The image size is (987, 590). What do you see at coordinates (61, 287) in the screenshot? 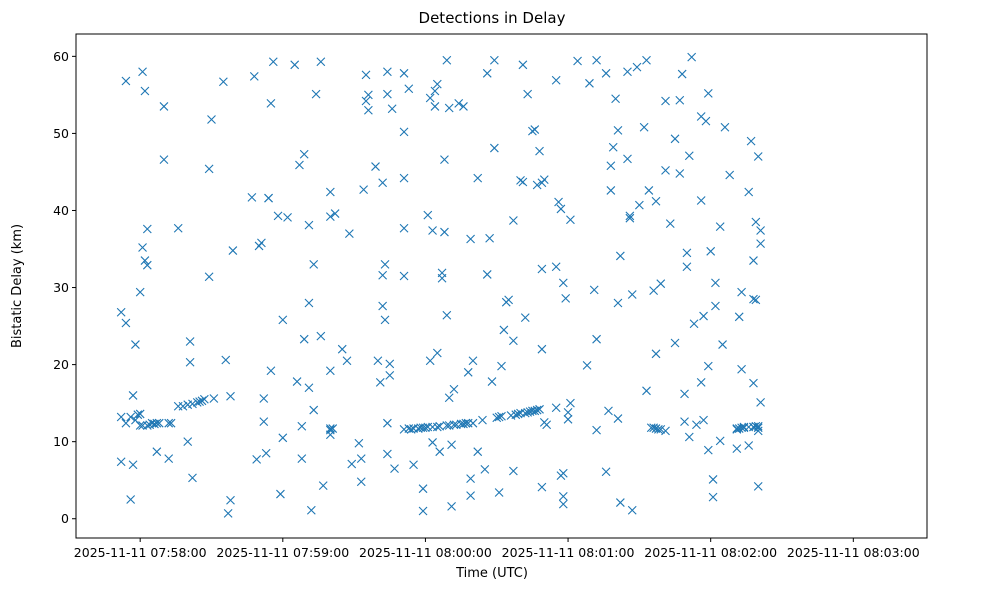
I see `y-tick-label: 30` at bounding box center [61, 287].